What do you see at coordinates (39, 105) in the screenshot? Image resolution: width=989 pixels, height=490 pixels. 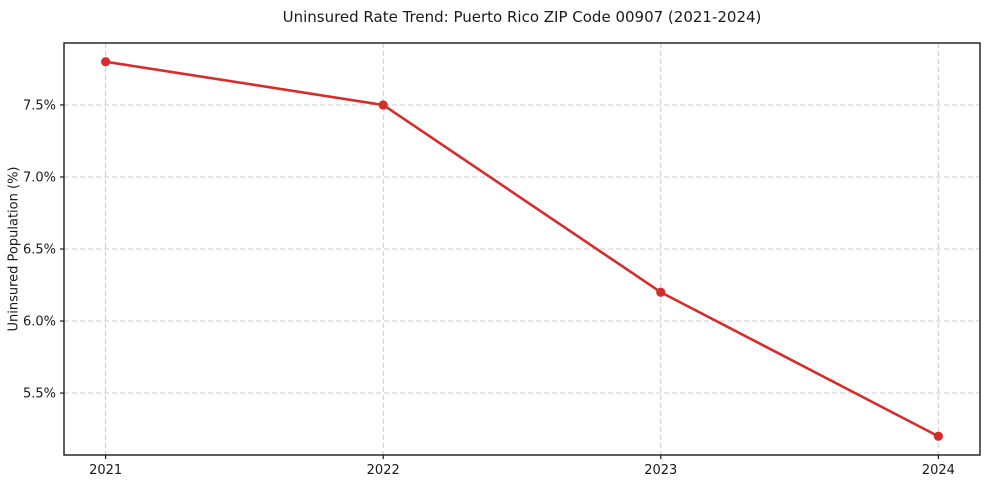 I see `y-tick-label: 7.5%` at bounding box center [39, 105].